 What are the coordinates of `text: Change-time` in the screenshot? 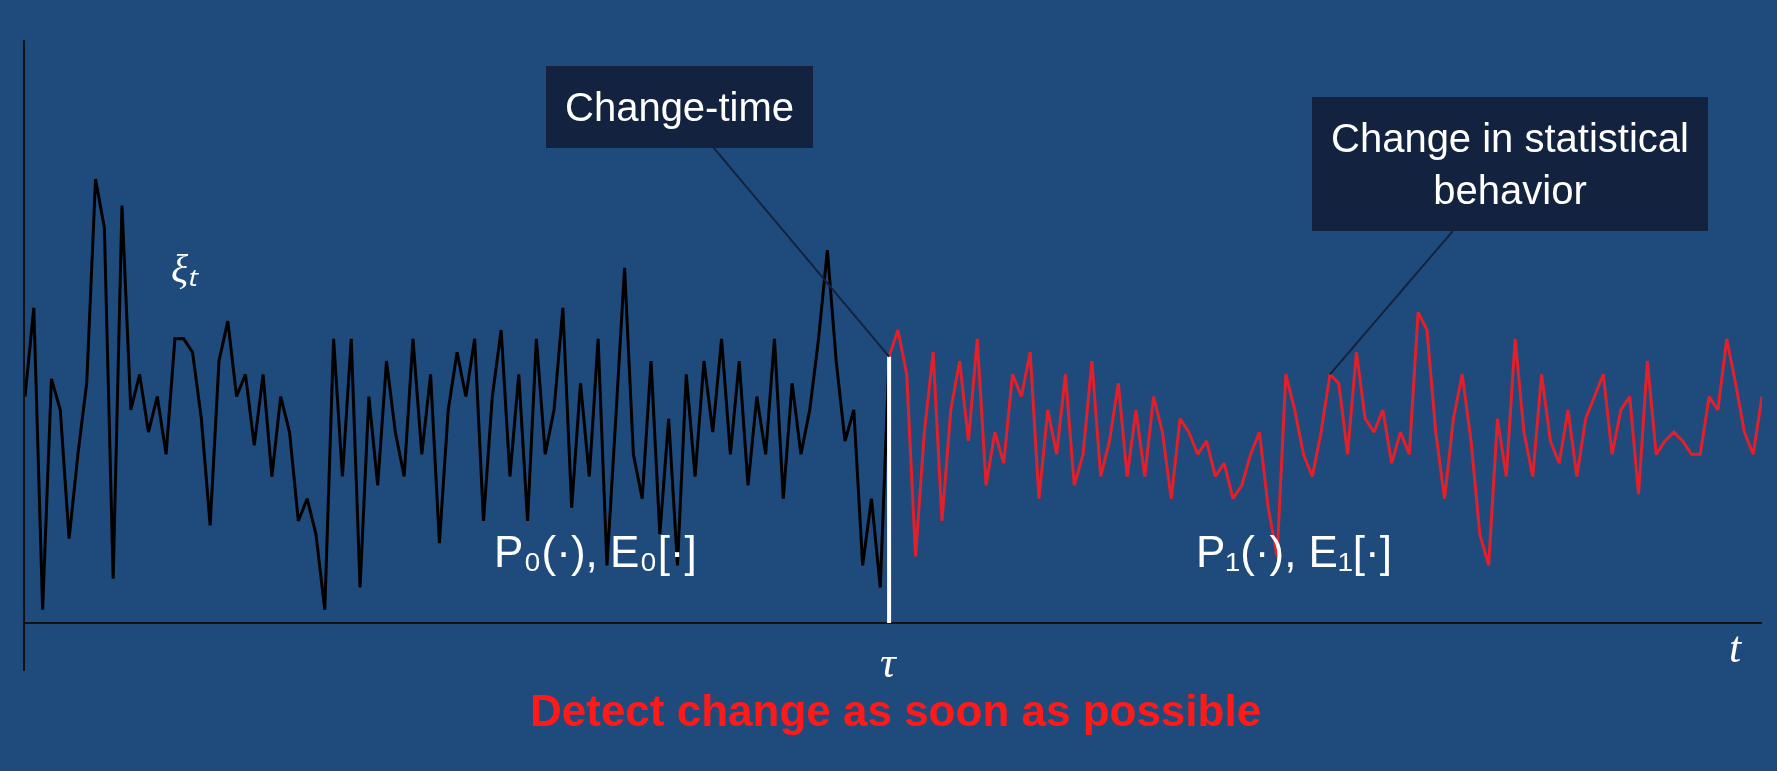 It's located at (680, 107).